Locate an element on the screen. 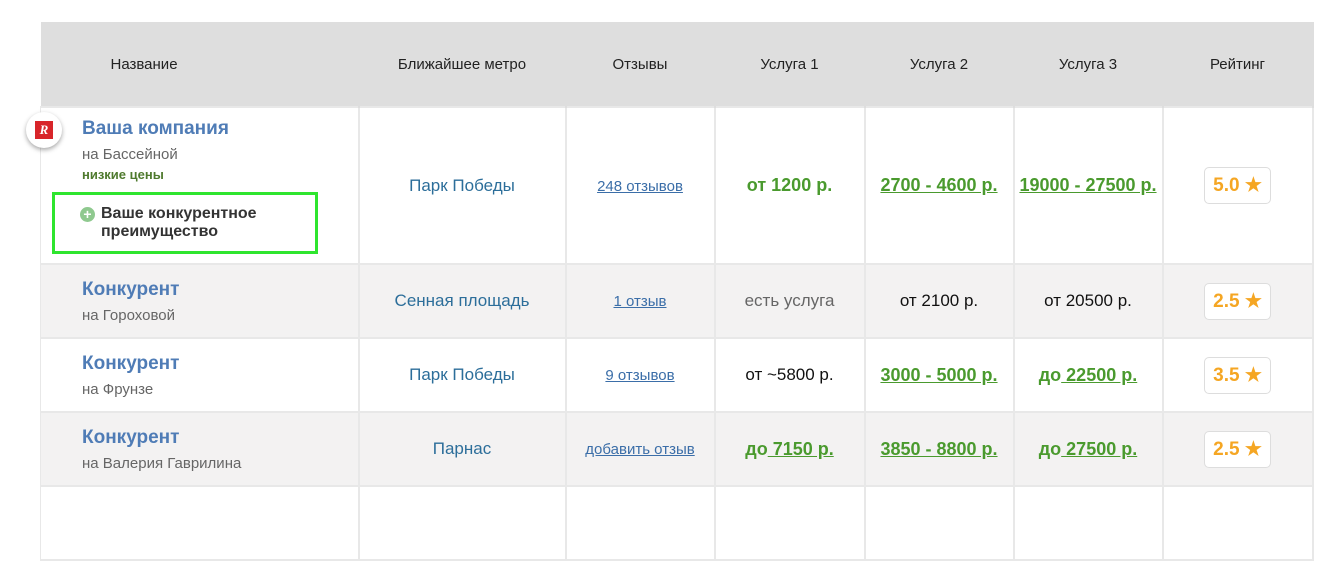  company-name-link: Ваша компания is located at coordinates (155, 128).